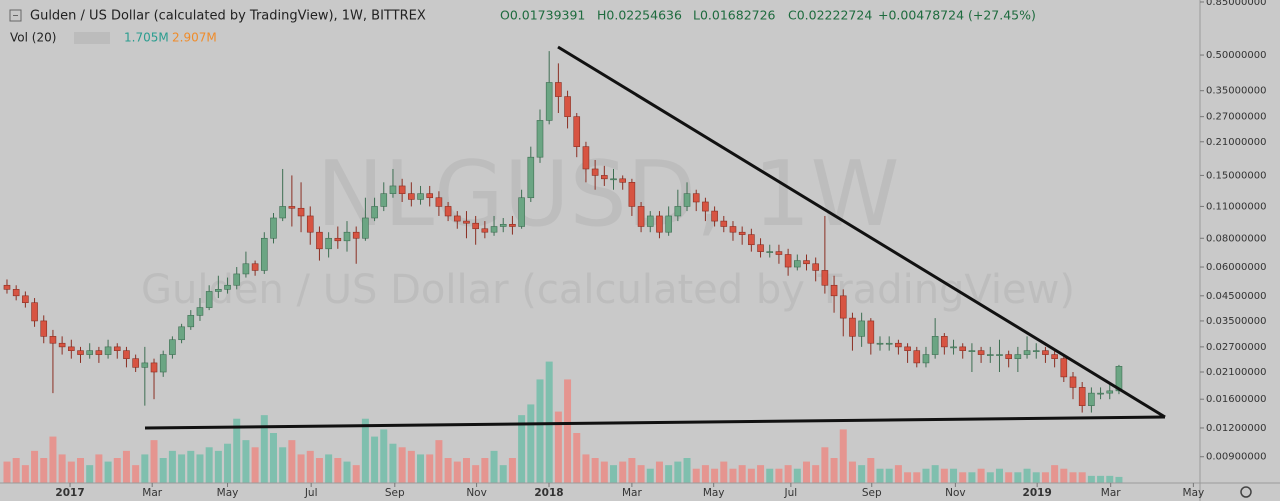 The image size is (1280, 501). Describe the element at coordinates (395, 493) in the screenshot. I see `x-tick-label: Sep` at that location.